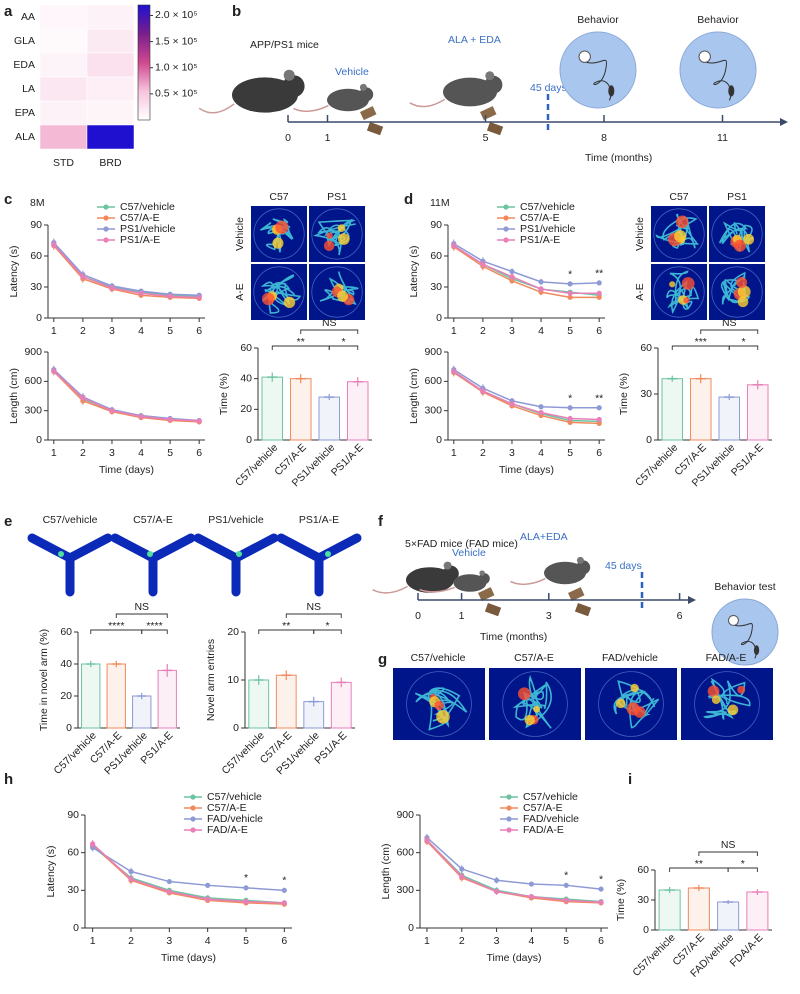  Describe the element at coordinates (73, 815) in the screenshot. I see `y-tick-label: 90` at that location.